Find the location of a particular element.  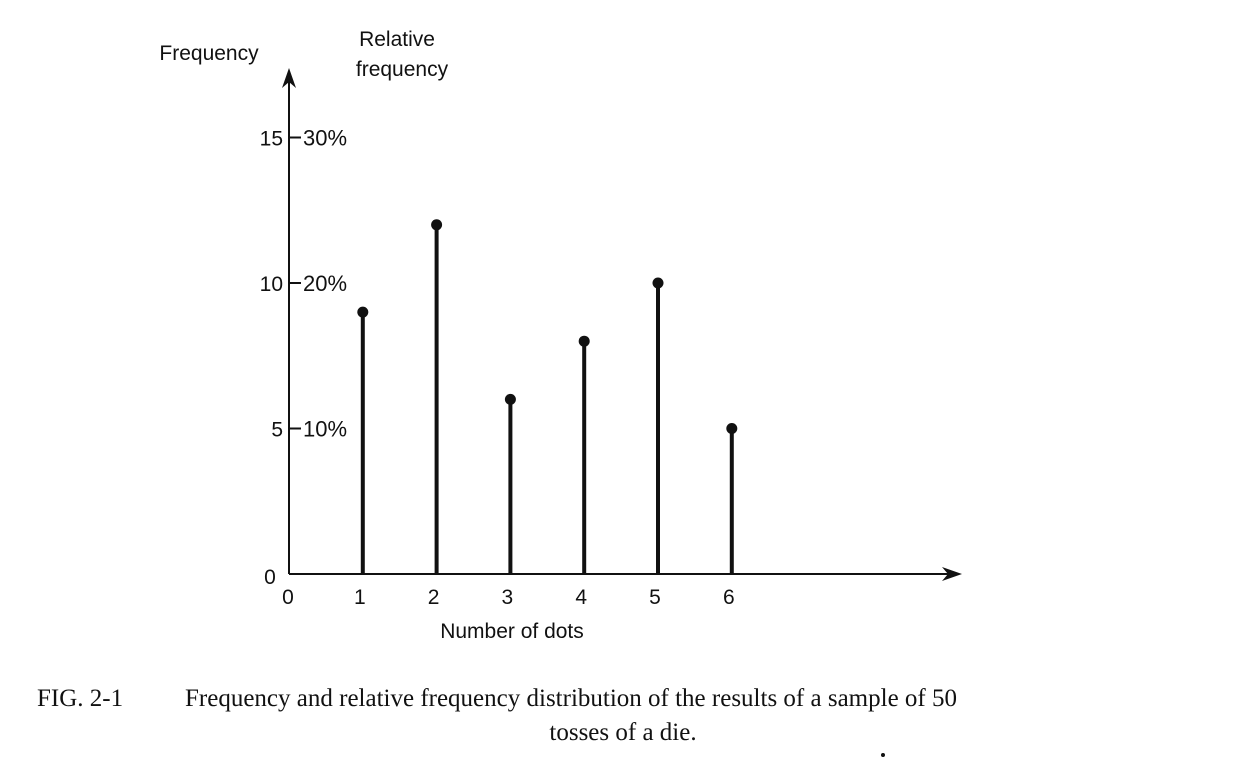

x-tick-label: 5 is located at coordinates (655, 597).